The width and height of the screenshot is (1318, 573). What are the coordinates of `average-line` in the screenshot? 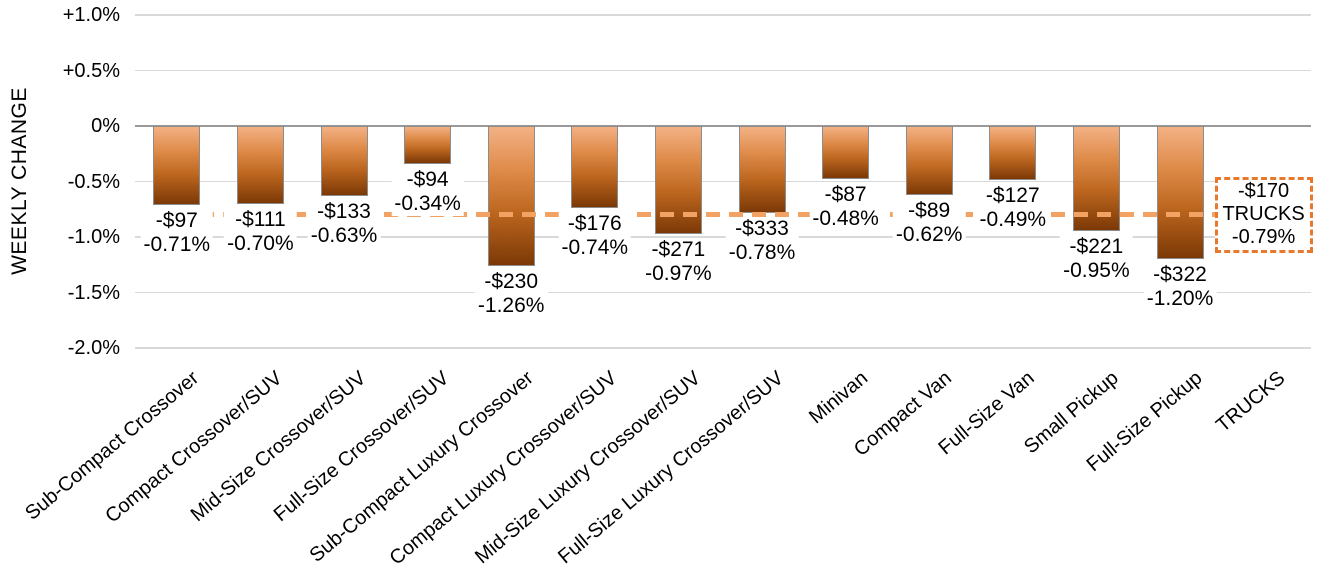 It's located at (695, 215).